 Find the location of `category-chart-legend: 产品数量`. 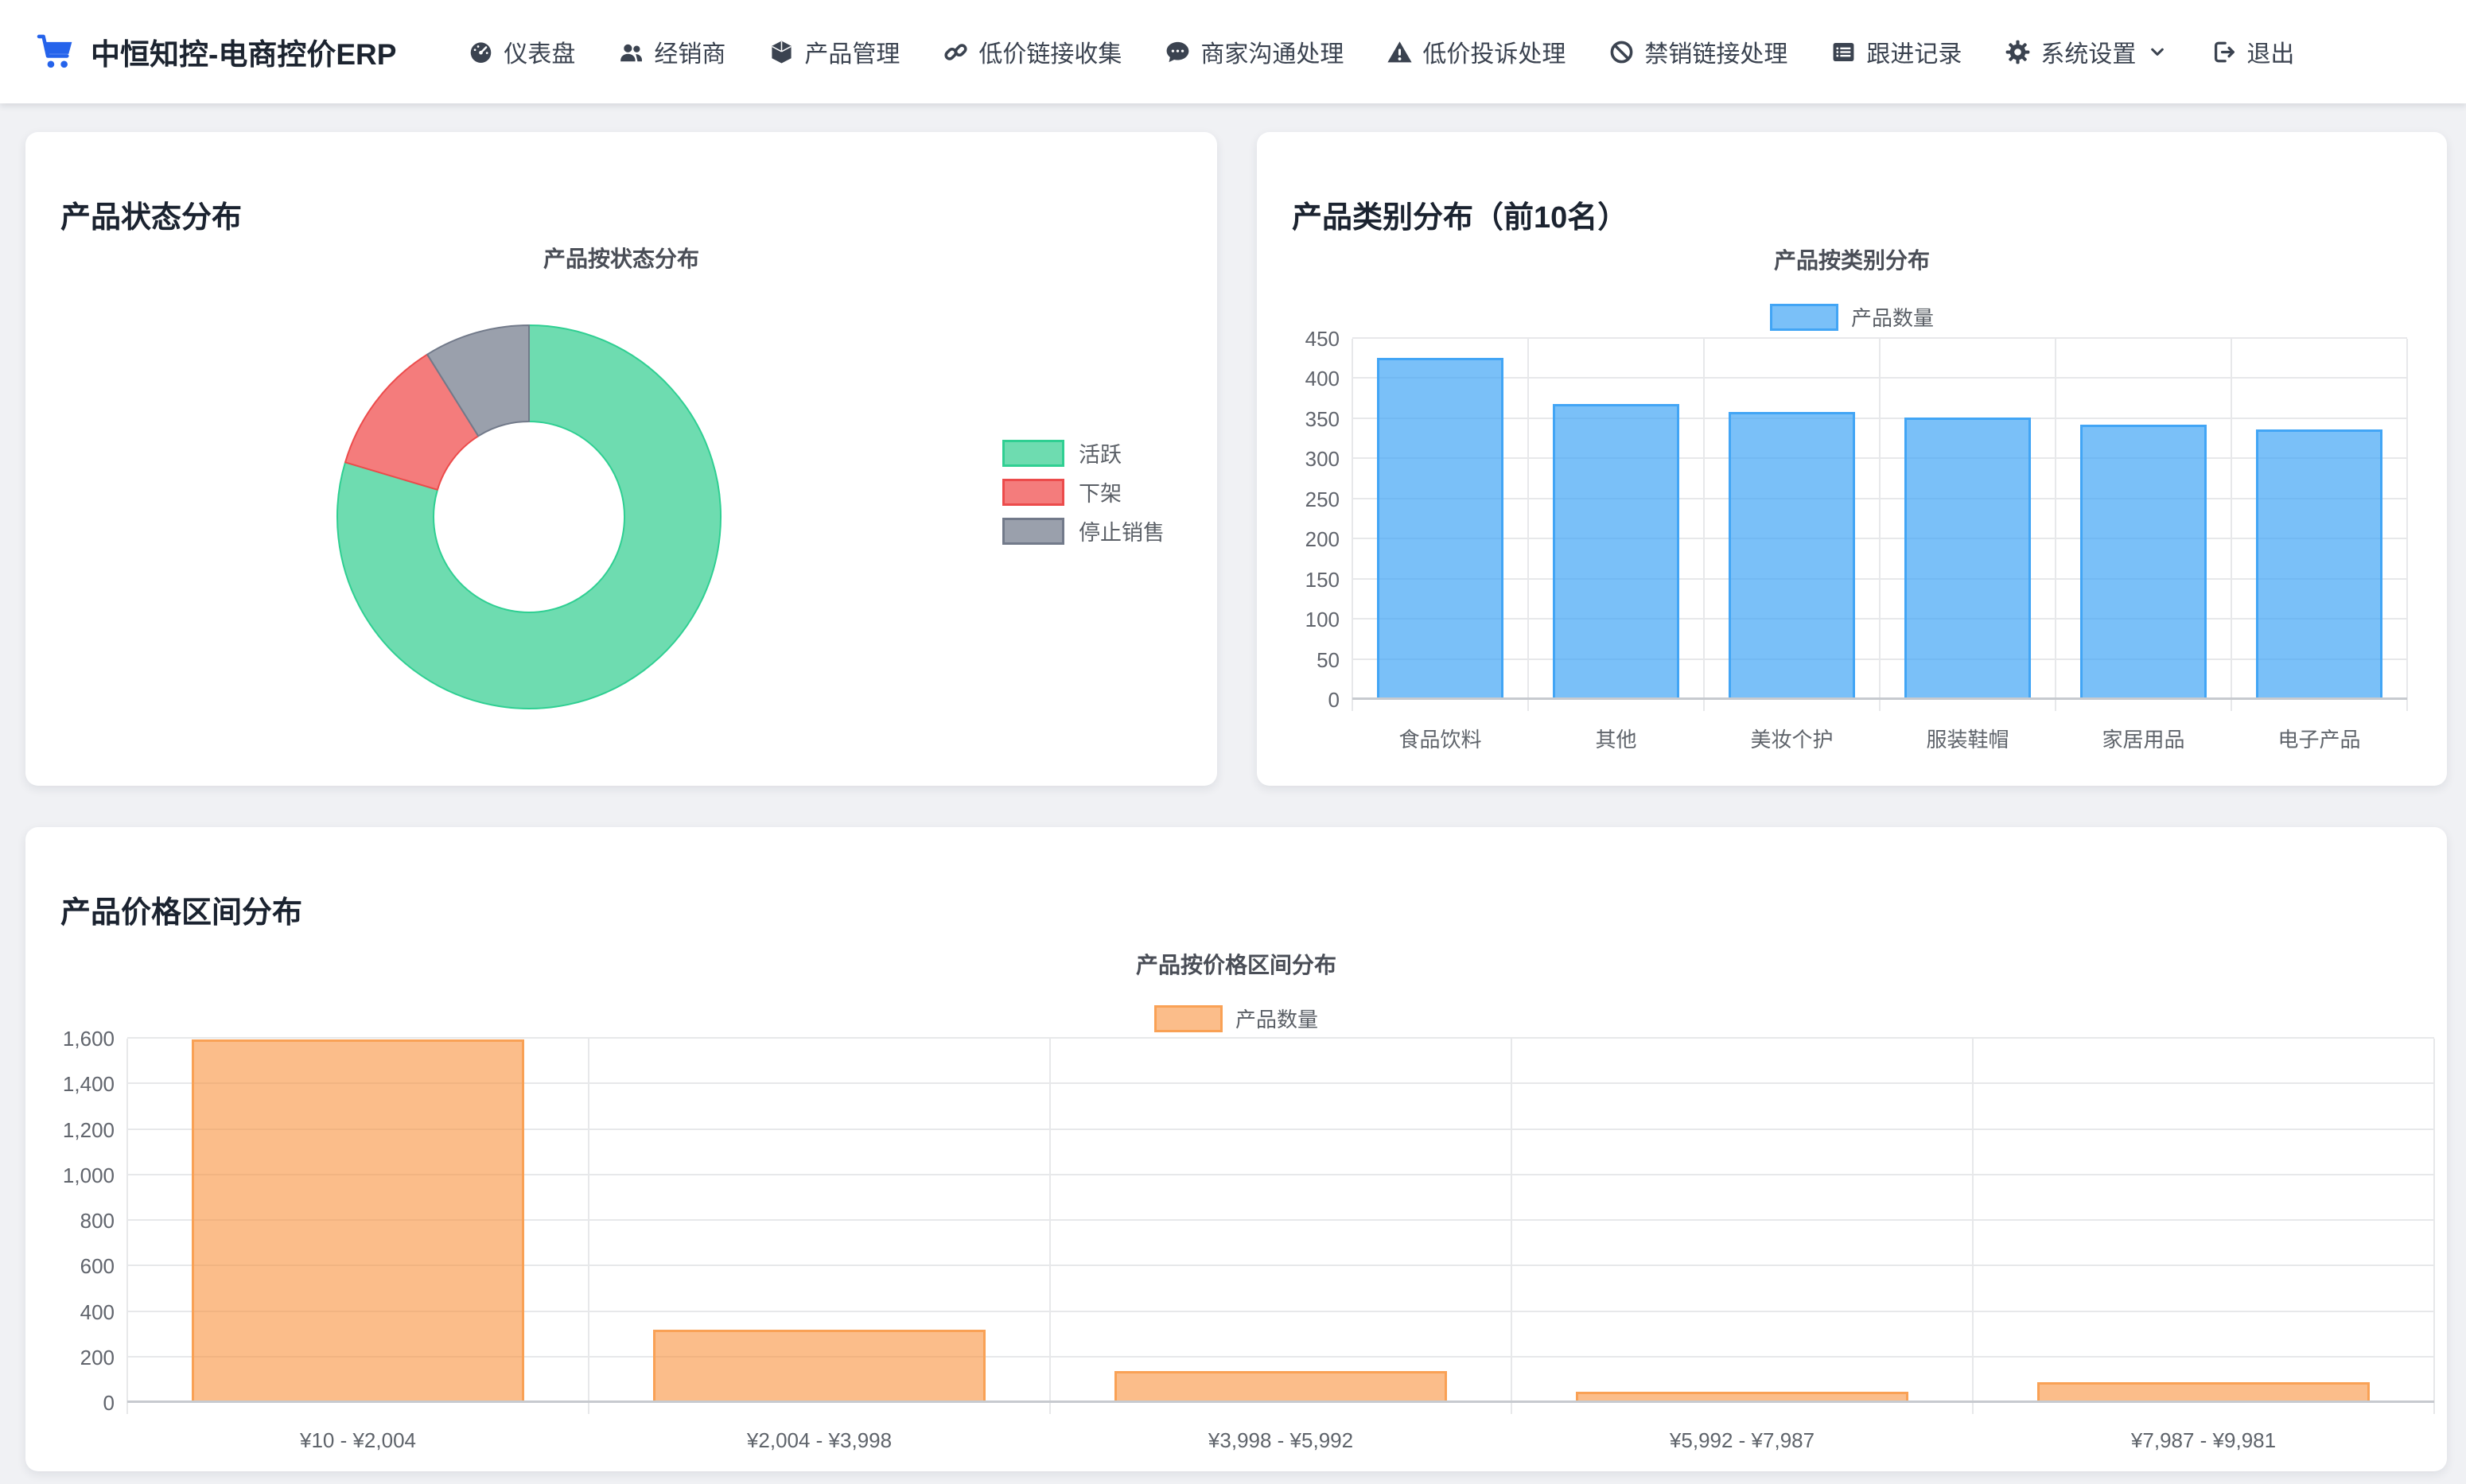

category-chart-legend: 产品数量 is located at coordinates (1852, 317).